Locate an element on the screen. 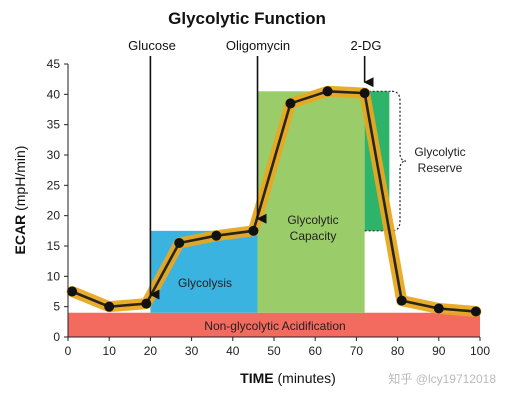 The width and height of the screenshot is (508, 402). x-axis-label: TIME (minutes) is located at coordinates (288, 378).